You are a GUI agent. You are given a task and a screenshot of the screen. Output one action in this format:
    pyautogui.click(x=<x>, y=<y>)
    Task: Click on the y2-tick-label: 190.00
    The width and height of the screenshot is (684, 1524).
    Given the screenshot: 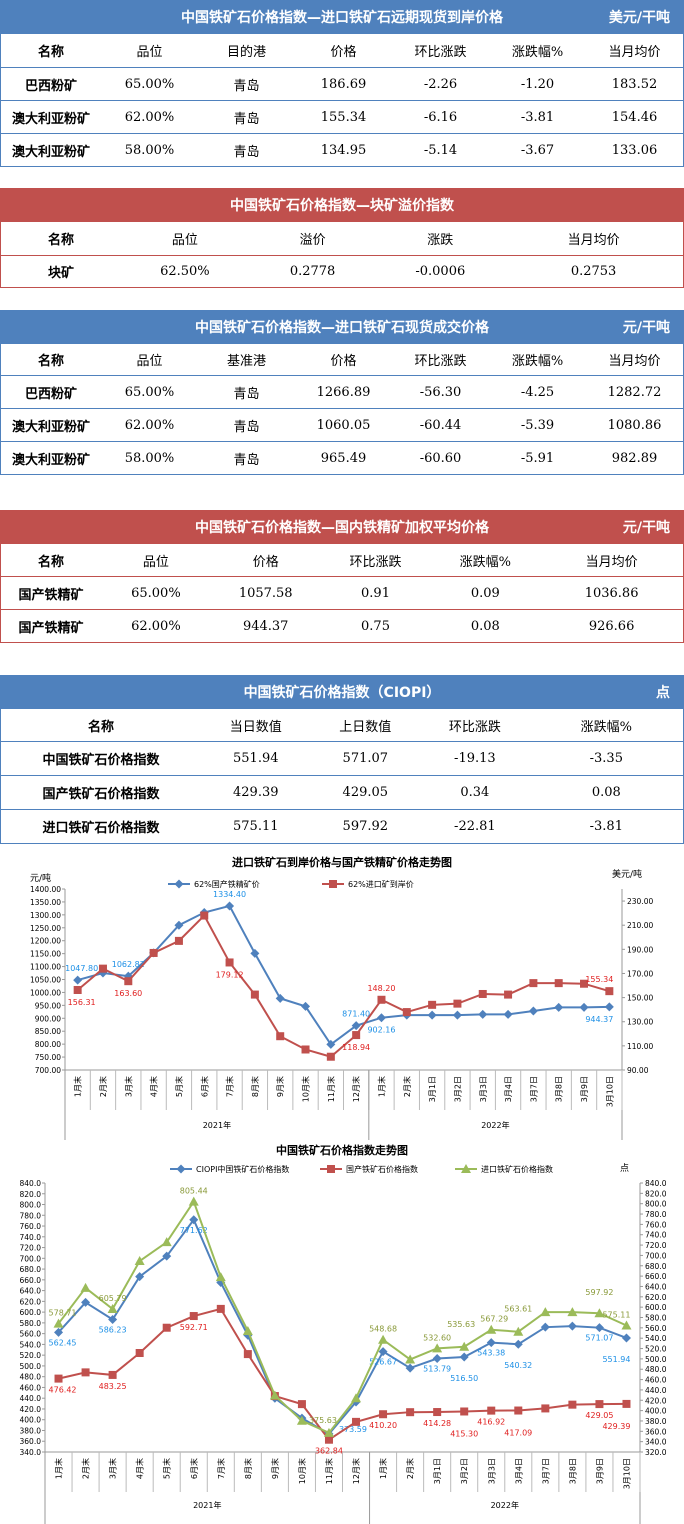 What is the action you would take?
    pyautogui.click(x=640, y=949)
    